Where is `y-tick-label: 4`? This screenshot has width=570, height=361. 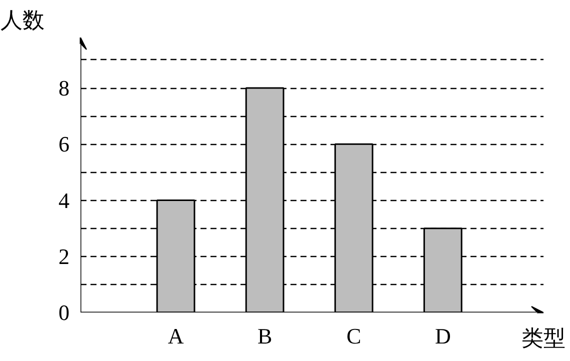
y-tick-label: 4 is located at coordinates (64, 200).